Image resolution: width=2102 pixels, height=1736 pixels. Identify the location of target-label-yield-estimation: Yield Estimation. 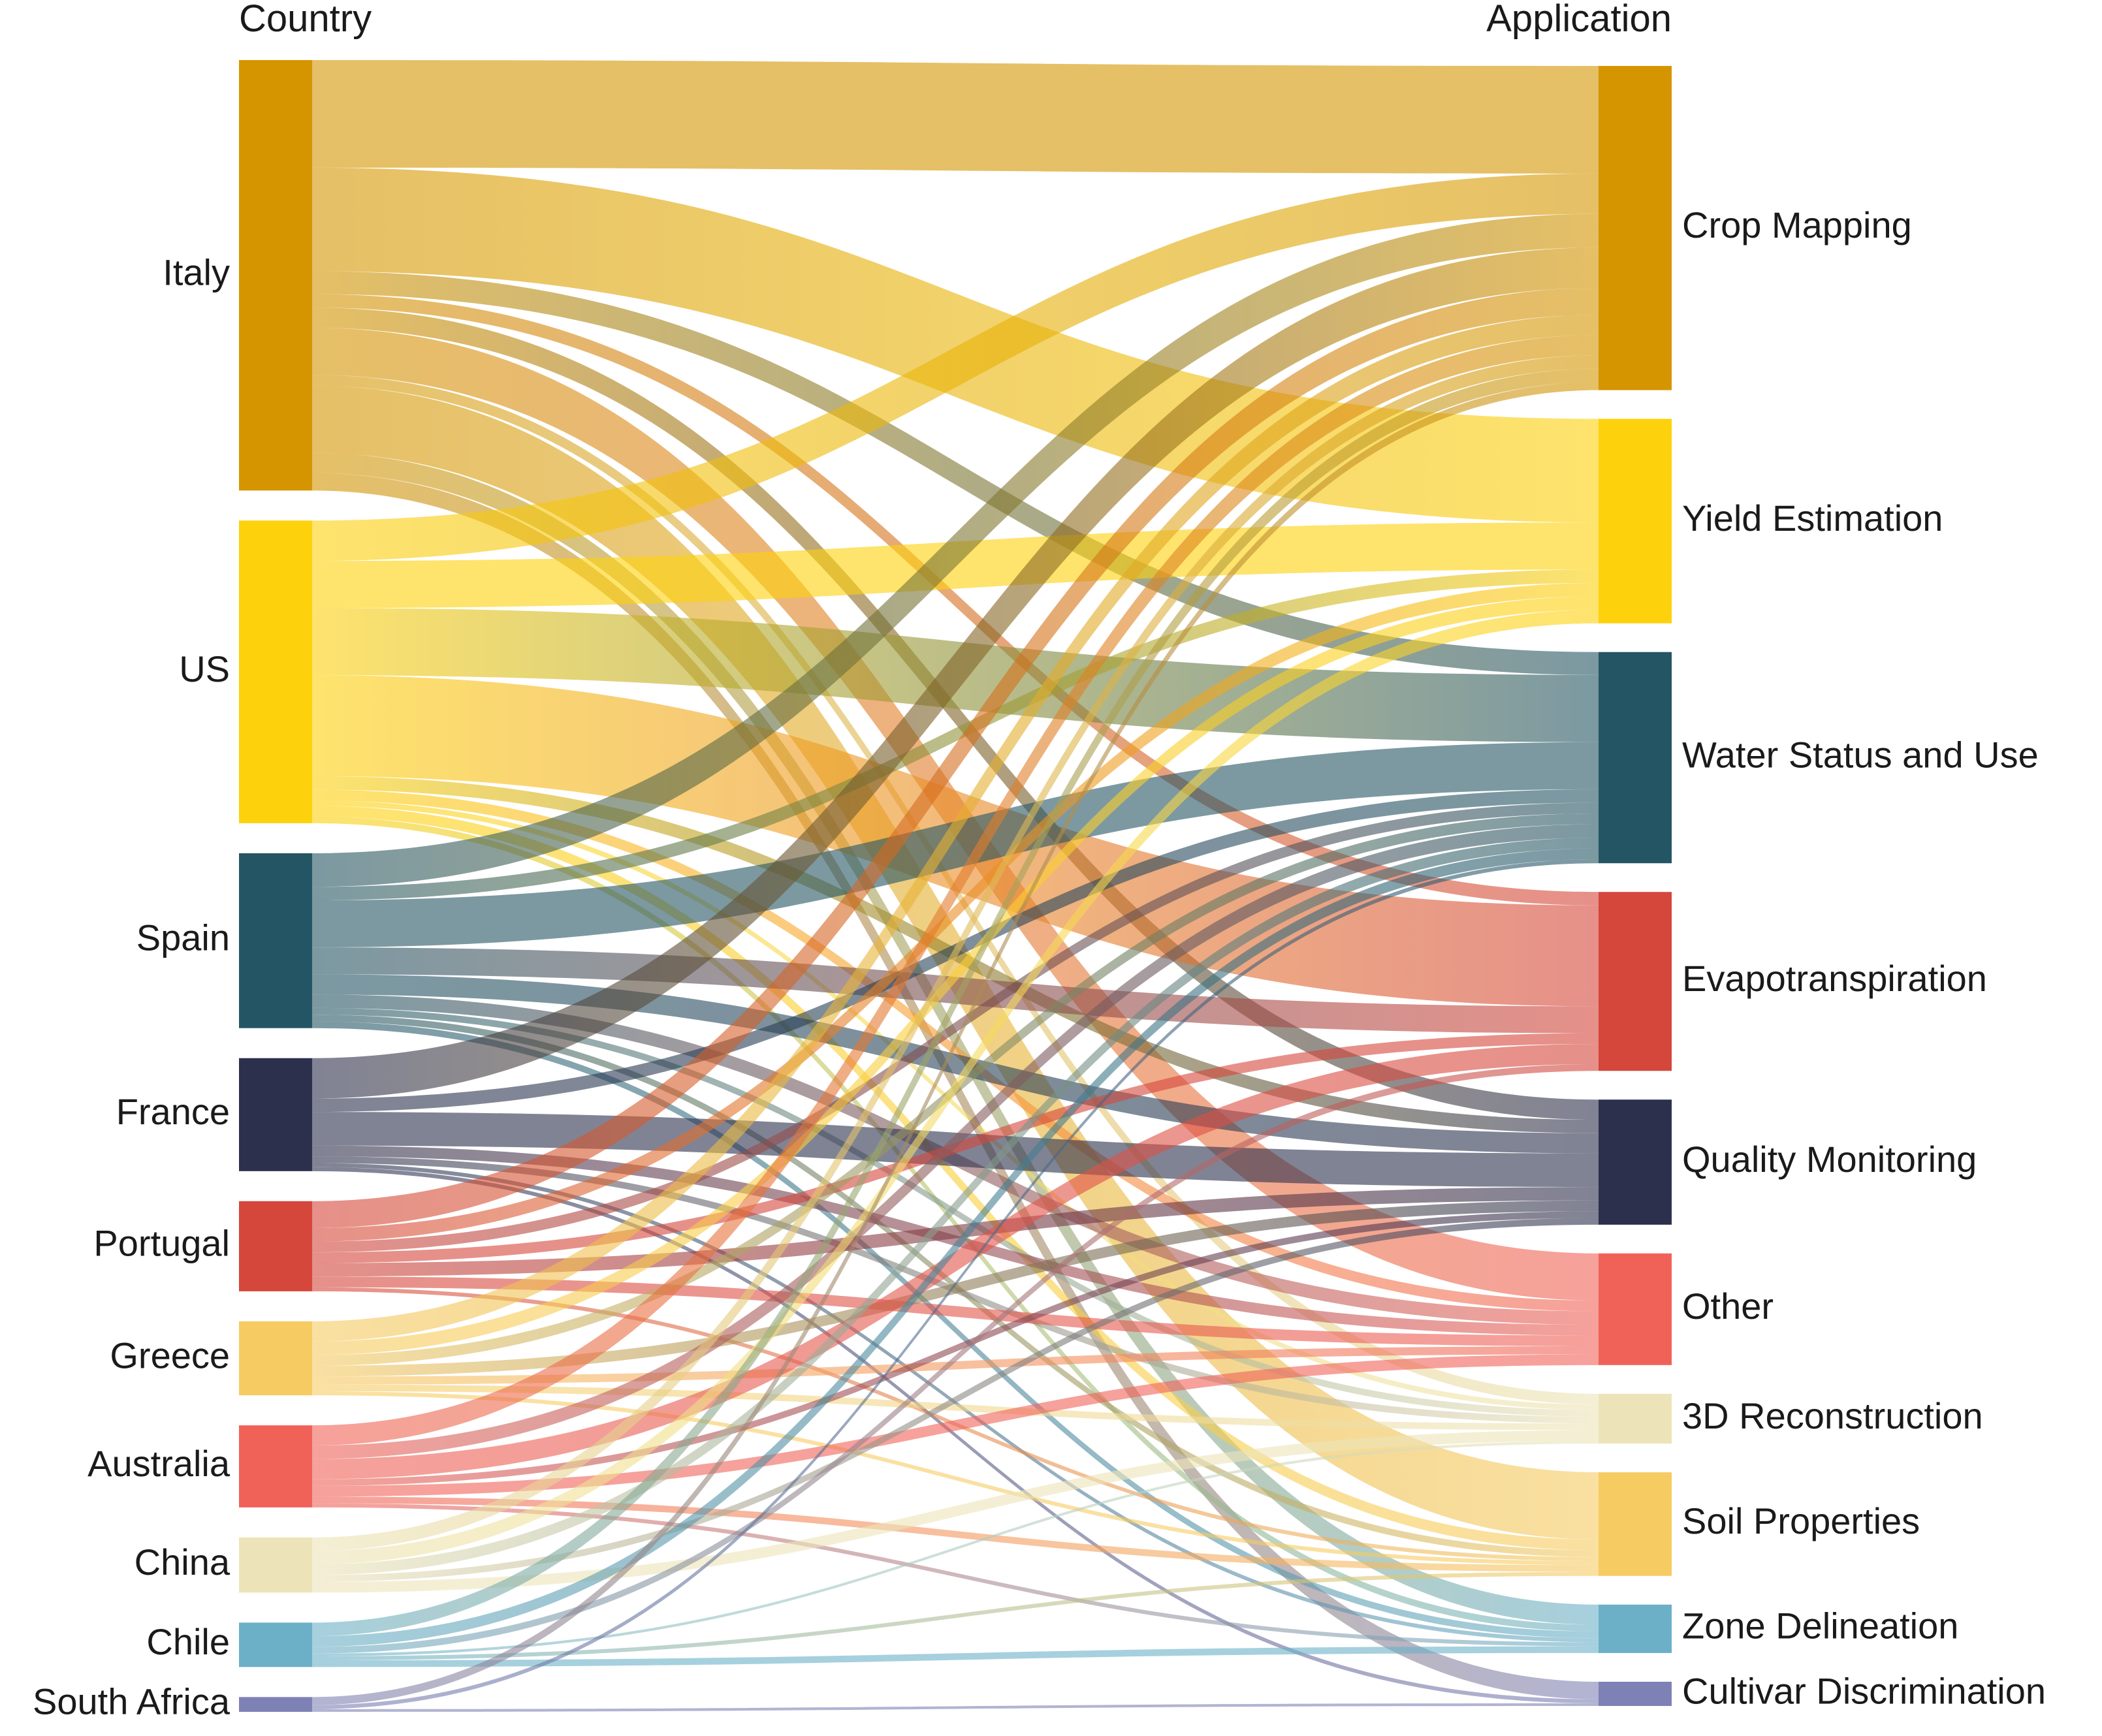
(1813, 518).